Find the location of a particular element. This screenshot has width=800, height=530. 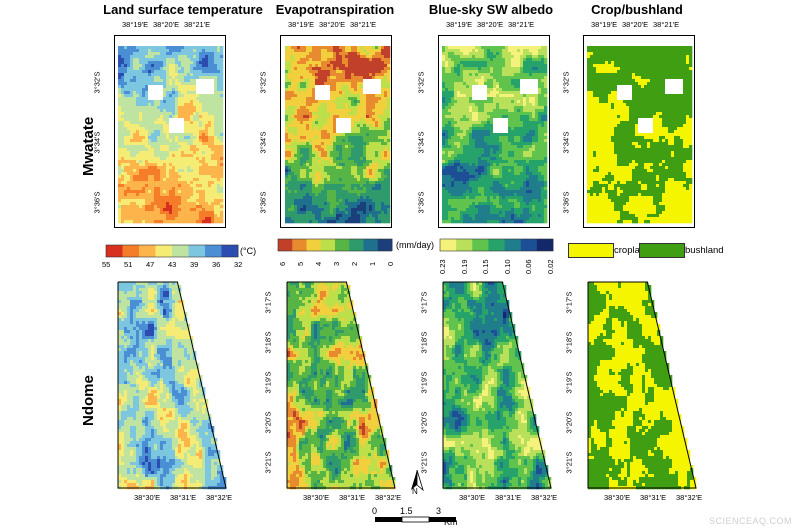

scale-label-0: 0 is located at coordinates (375, 511).